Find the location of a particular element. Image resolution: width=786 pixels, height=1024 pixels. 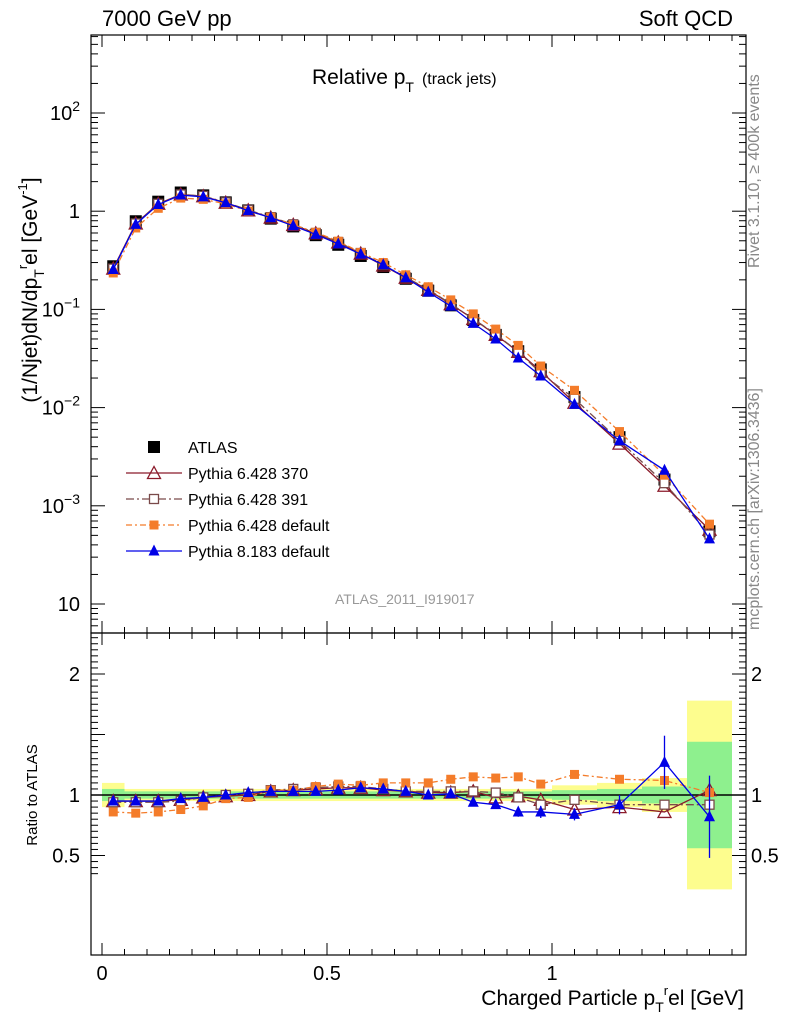

x-tick-label: 0.5 is located at coordinates (327, 974).